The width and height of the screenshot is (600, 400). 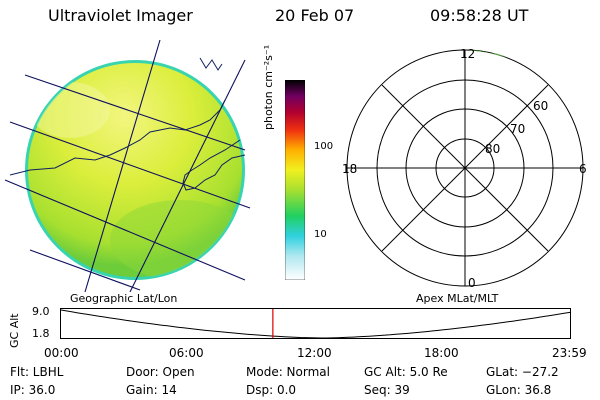 I want to click on altitude-timeline, so click(x=316, y=323).